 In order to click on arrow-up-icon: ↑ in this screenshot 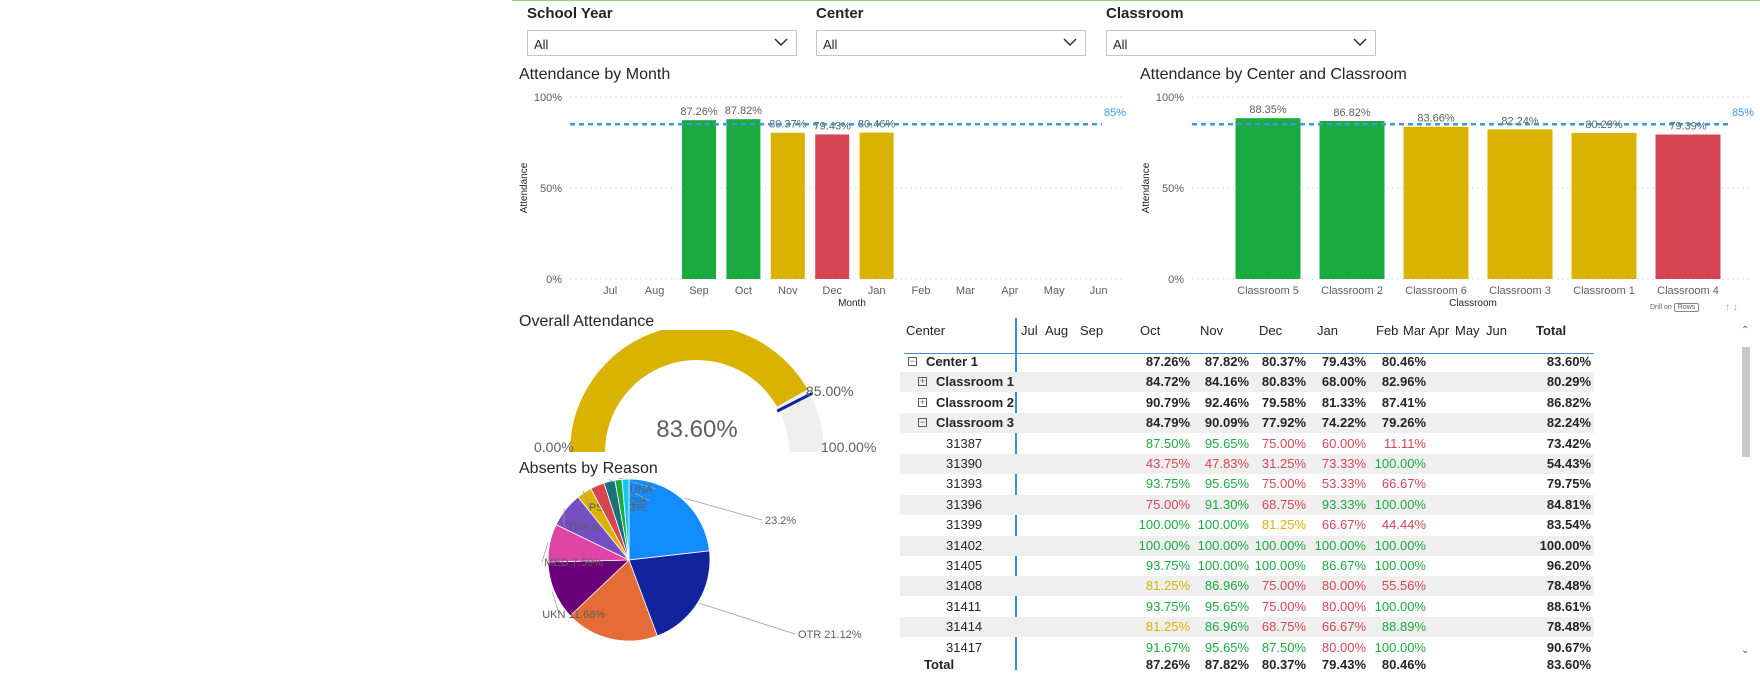, I will do `click(1727, 307)`.